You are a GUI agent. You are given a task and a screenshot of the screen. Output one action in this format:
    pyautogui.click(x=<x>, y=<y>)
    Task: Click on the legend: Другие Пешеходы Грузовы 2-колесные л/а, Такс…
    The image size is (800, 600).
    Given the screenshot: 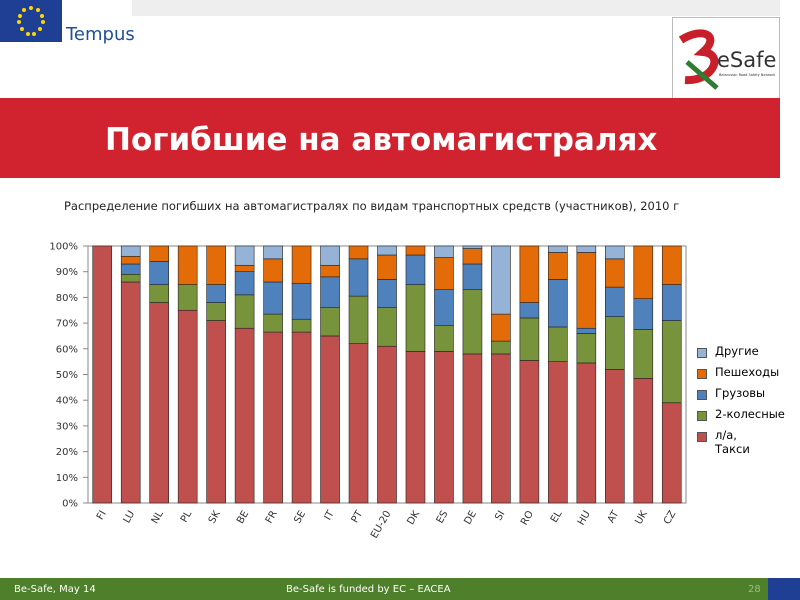 What is the action you would take?
    pyautogui.click(x=748, y=403)
    